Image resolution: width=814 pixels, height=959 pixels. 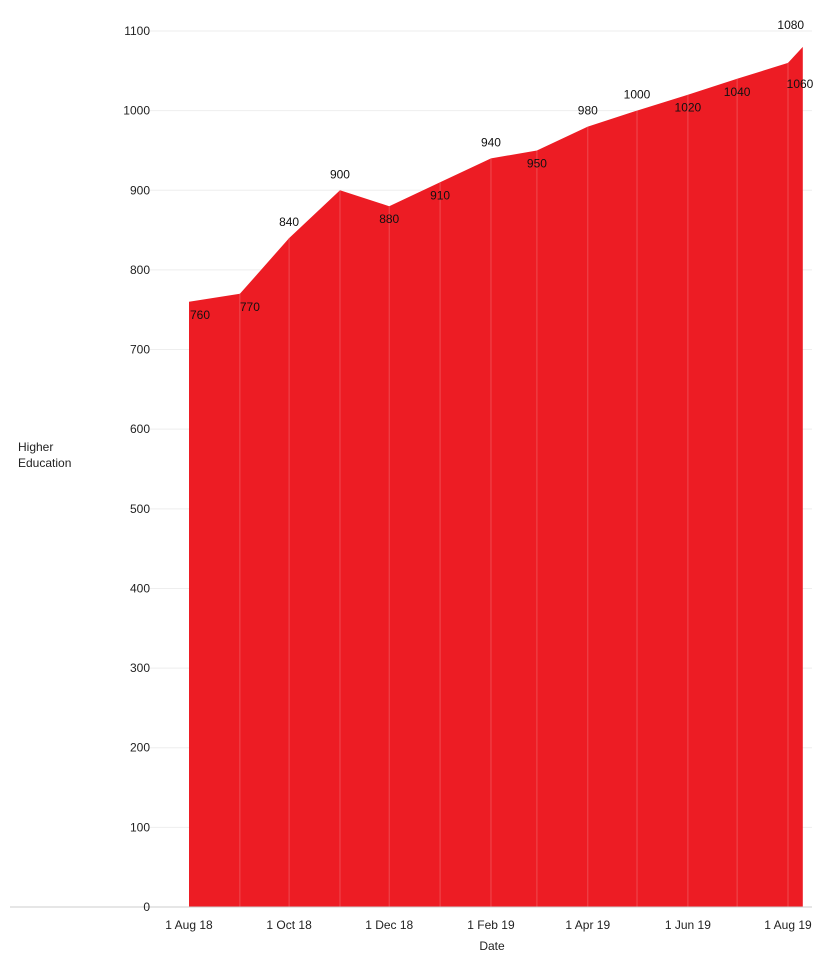 What do you see at coordinates (492, 946) in the screenshot?
I see `x-axis-title: Date` at bounding box center [492, 946].